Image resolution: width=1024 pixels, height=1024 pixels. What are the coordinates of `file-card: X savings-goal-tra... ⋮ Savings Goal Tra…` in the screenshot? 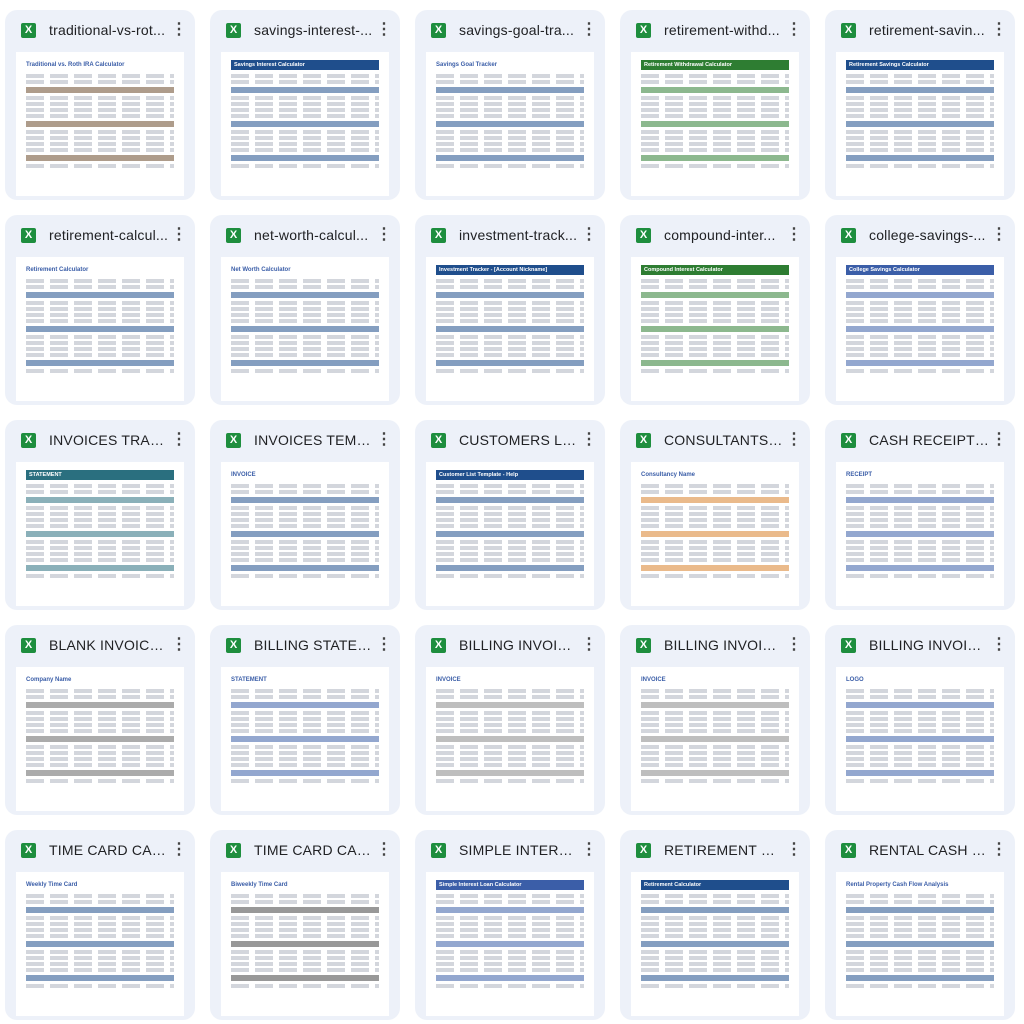 It's located at (510, 105).